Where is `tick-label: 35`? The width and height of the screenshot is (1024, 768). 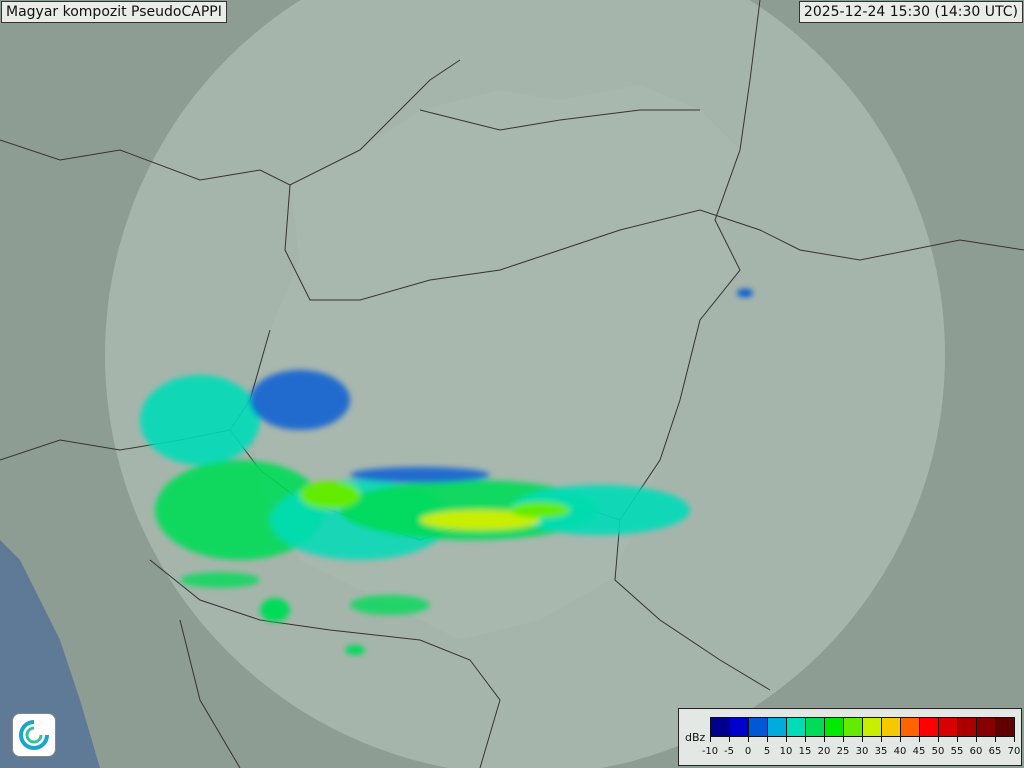 tick-label: 35 is located at coordinates (881, 751).